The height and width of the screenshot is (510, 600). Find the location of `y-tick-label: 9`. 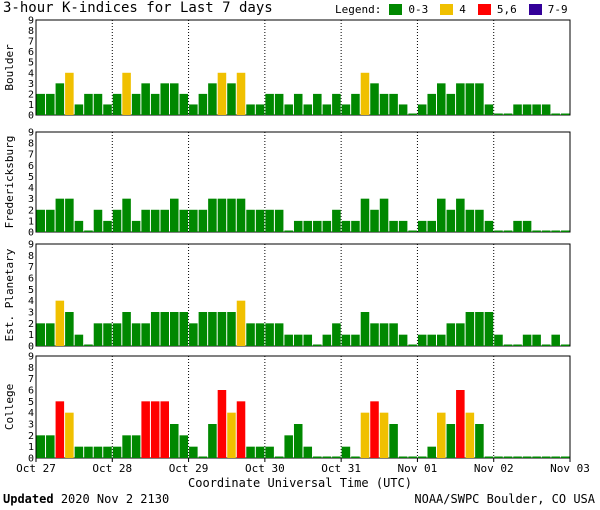

y-tick-label: 9 is located at coordinates (31, 133).